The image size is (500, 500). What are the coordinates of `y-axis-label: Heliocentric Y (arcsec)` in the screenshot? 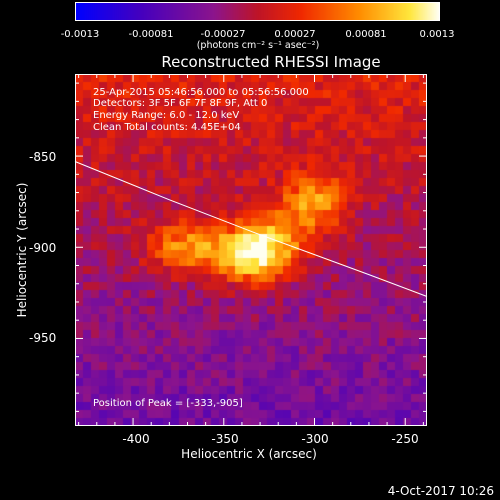 It's located at (22, 250).